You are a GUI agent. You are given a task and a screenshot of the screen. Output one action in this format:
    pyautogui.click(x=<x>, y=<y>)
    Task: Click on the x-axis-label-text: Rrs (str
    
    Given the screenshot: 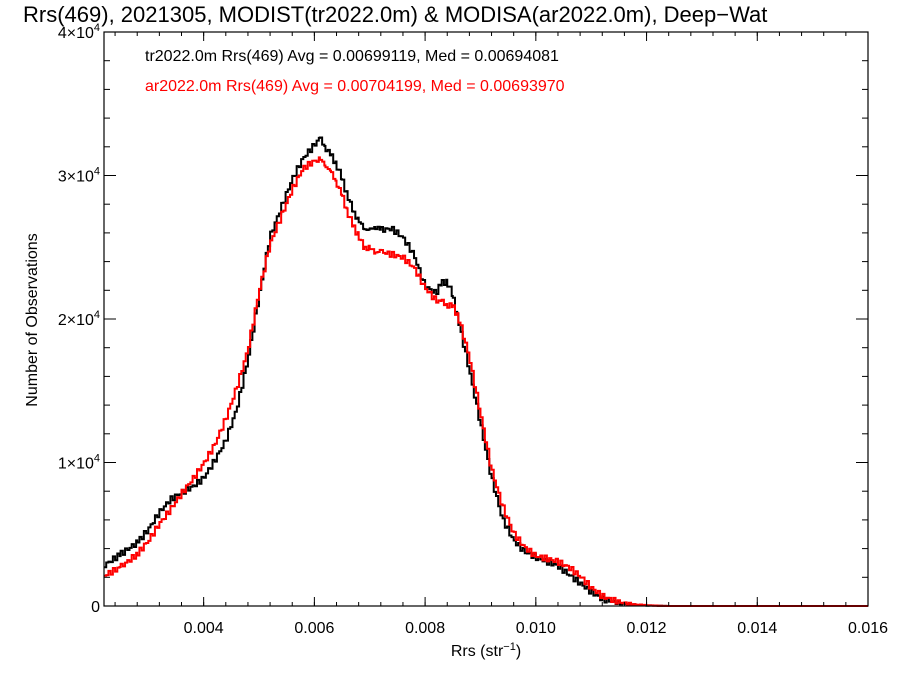 What is the action you would take?
    pyautogui.click(x=477, y=651)
    